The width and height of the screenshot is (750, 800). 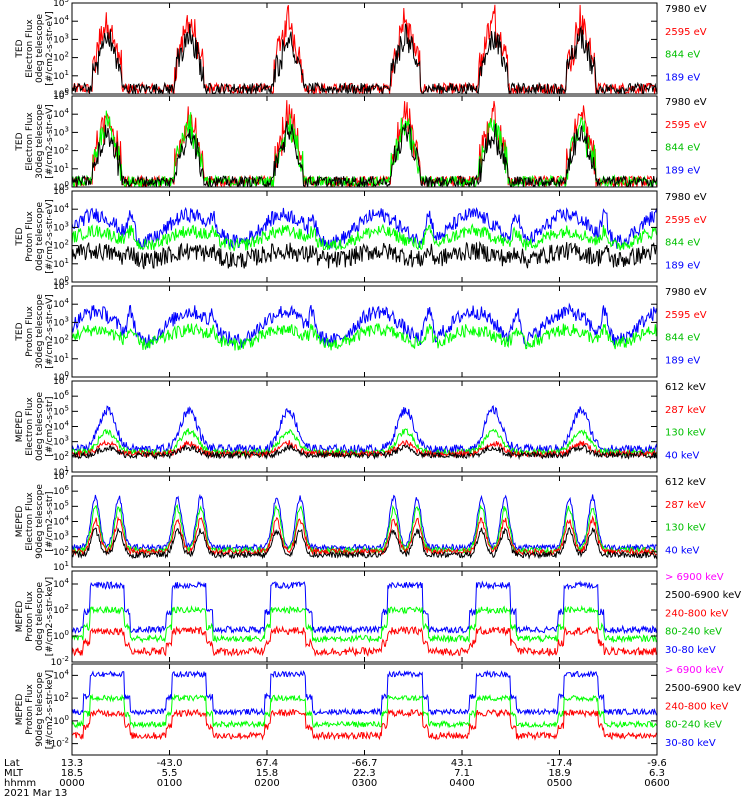 What do you see at coordinates (697, 706) in the screenshot?
I see `panel-7-legend-item: 240-800 keV` at bounding box center [697, 706].